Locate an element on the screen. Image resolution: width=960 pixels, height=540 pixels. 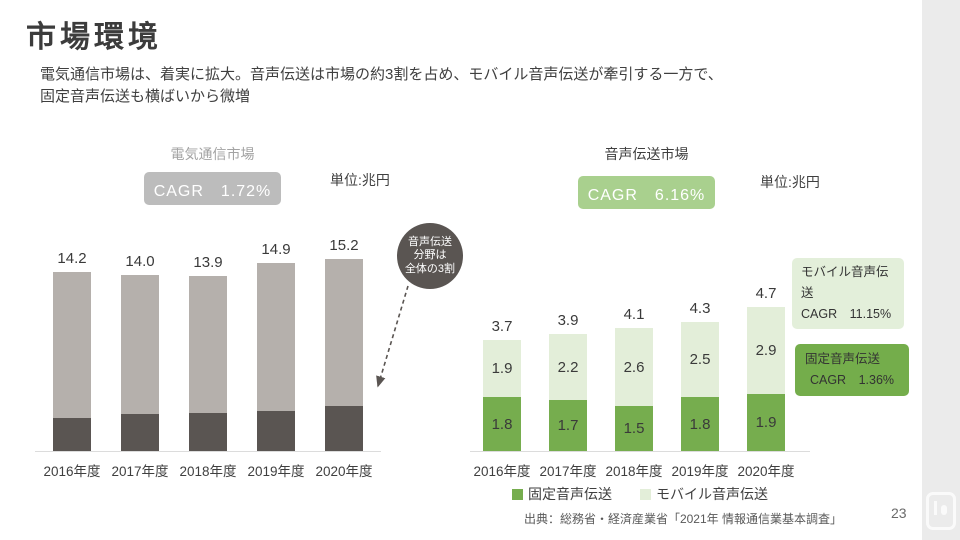
fixed-voice-cagr-box: 固定音声伝送 CAGR 1.36% is located at coordinates (852, 370).